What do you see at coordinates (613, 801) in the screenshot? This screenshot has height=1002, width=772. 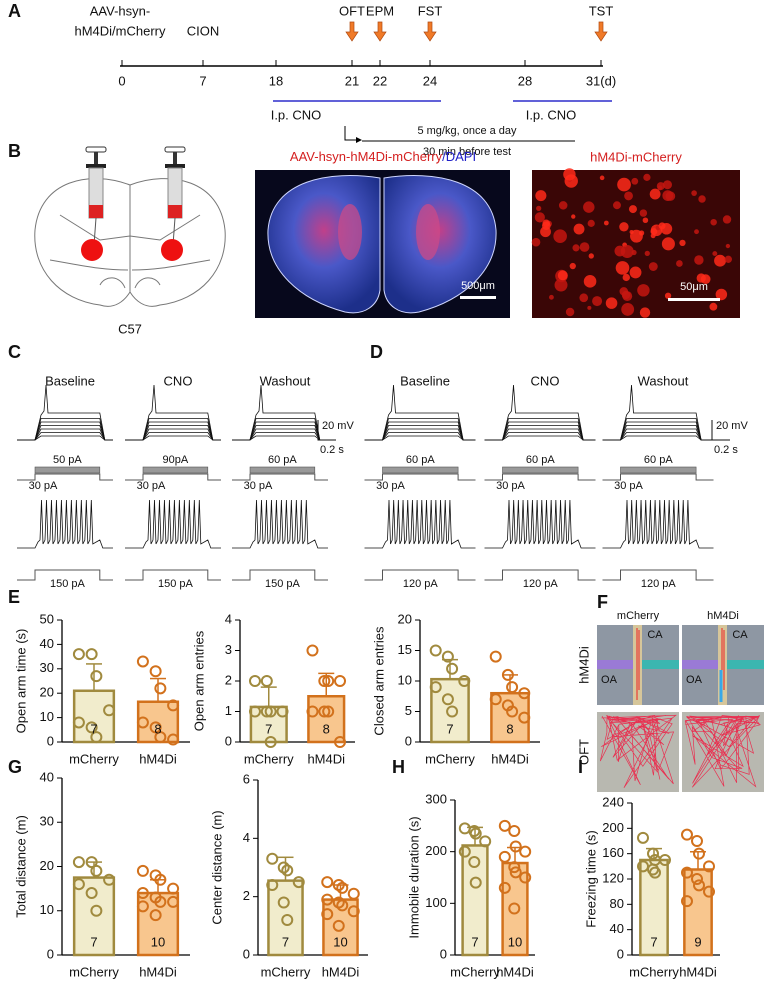 I see `y-tick-label: 240` at bounding box center [613, 801].